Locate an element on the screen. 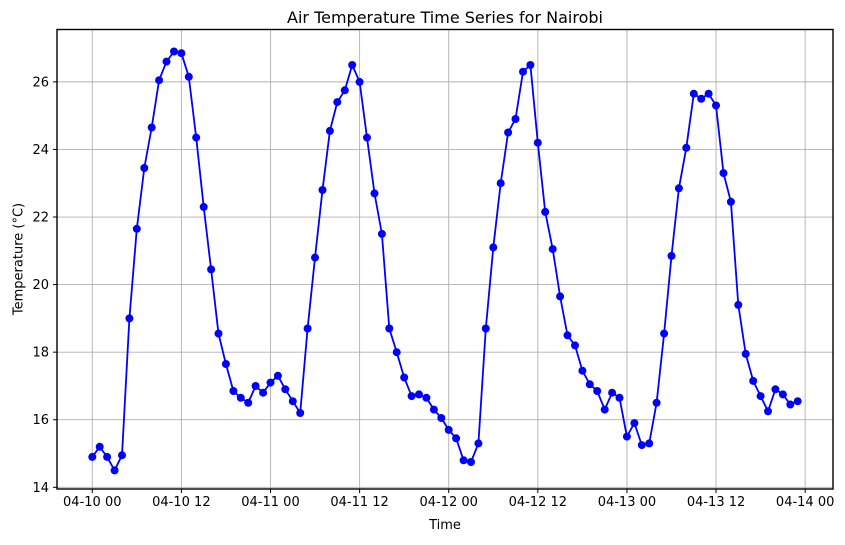 This screenshot has width=845, height=545. y-tick-label: 18 is located at coordinates (40, 353).